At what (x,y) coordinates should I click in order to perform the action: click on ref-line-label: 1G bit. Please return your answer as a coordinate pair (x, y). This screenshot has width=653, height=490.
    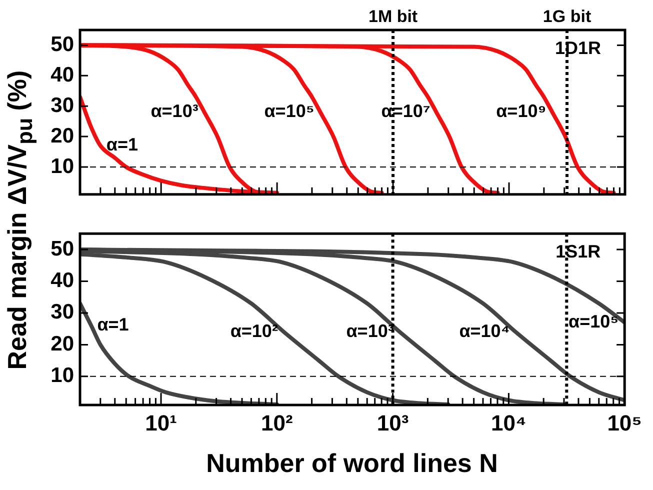
    Looking at the image, I should click on (567, 16).